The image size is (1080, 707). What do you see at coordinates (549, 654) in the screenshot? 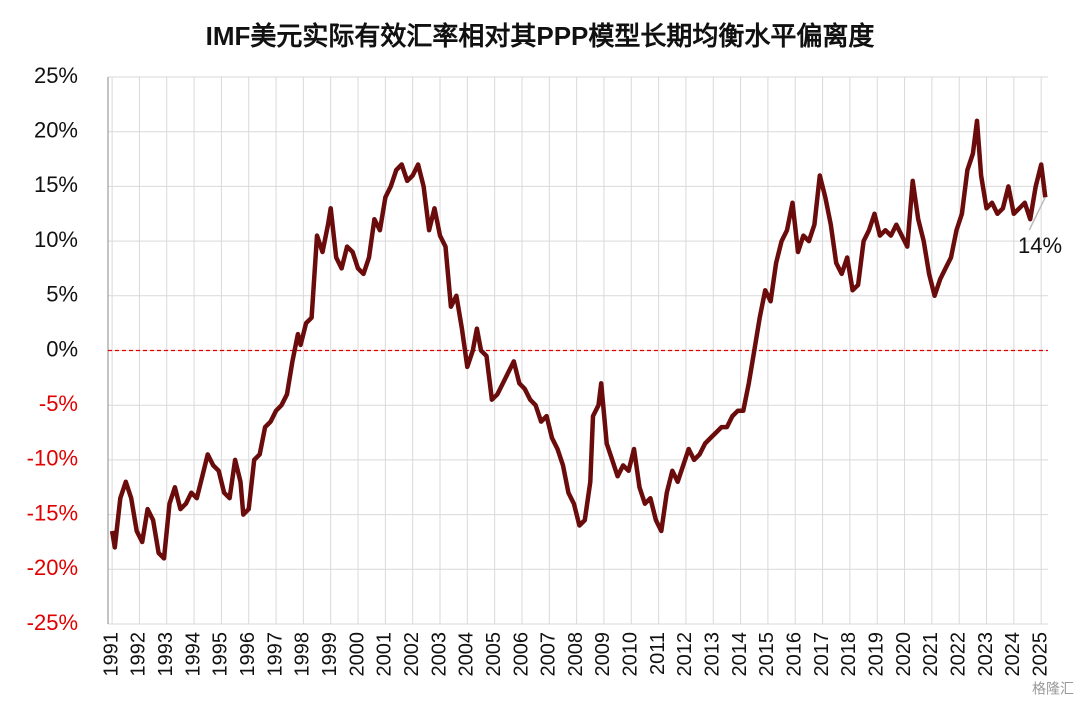
I see `x-tick-label: 2007` at bounding box center [549, 654].